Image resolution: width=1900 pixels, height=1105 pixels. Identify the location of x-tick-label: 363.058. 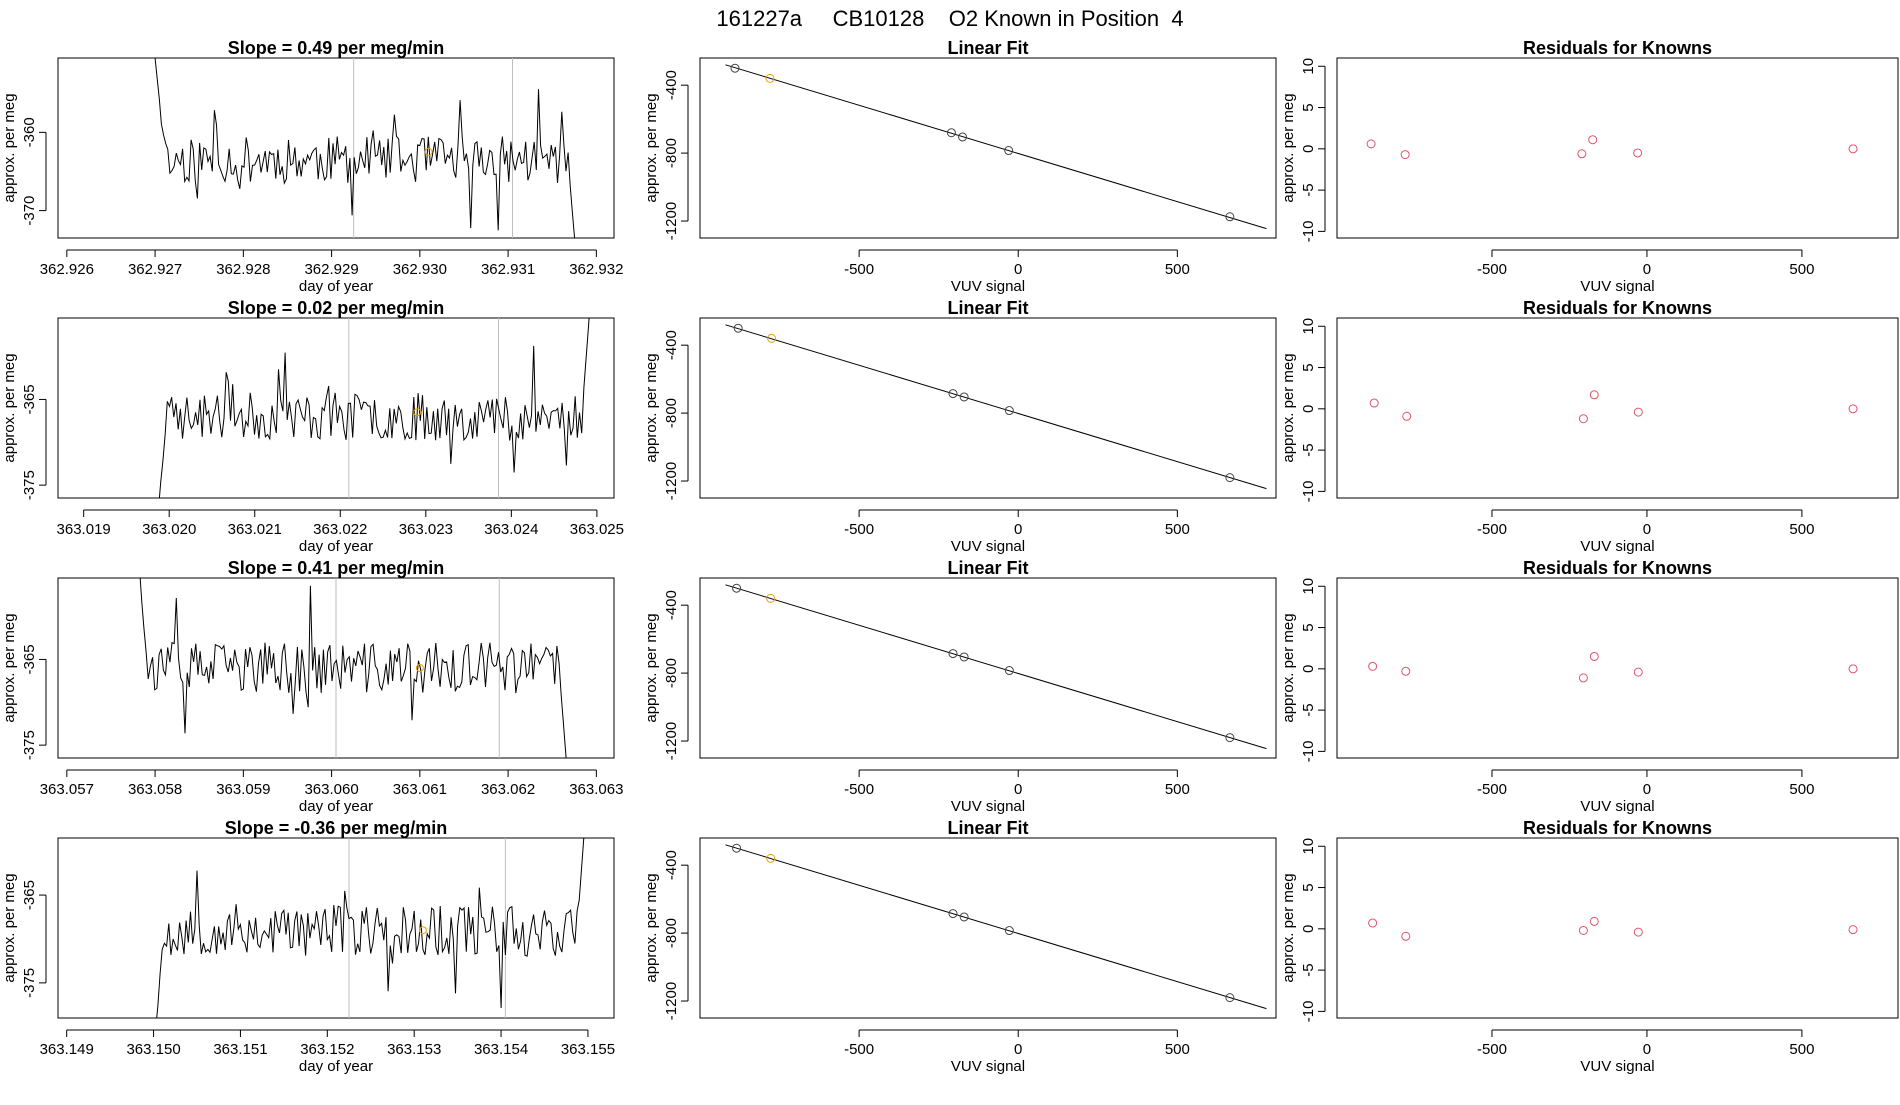
(155, 789).